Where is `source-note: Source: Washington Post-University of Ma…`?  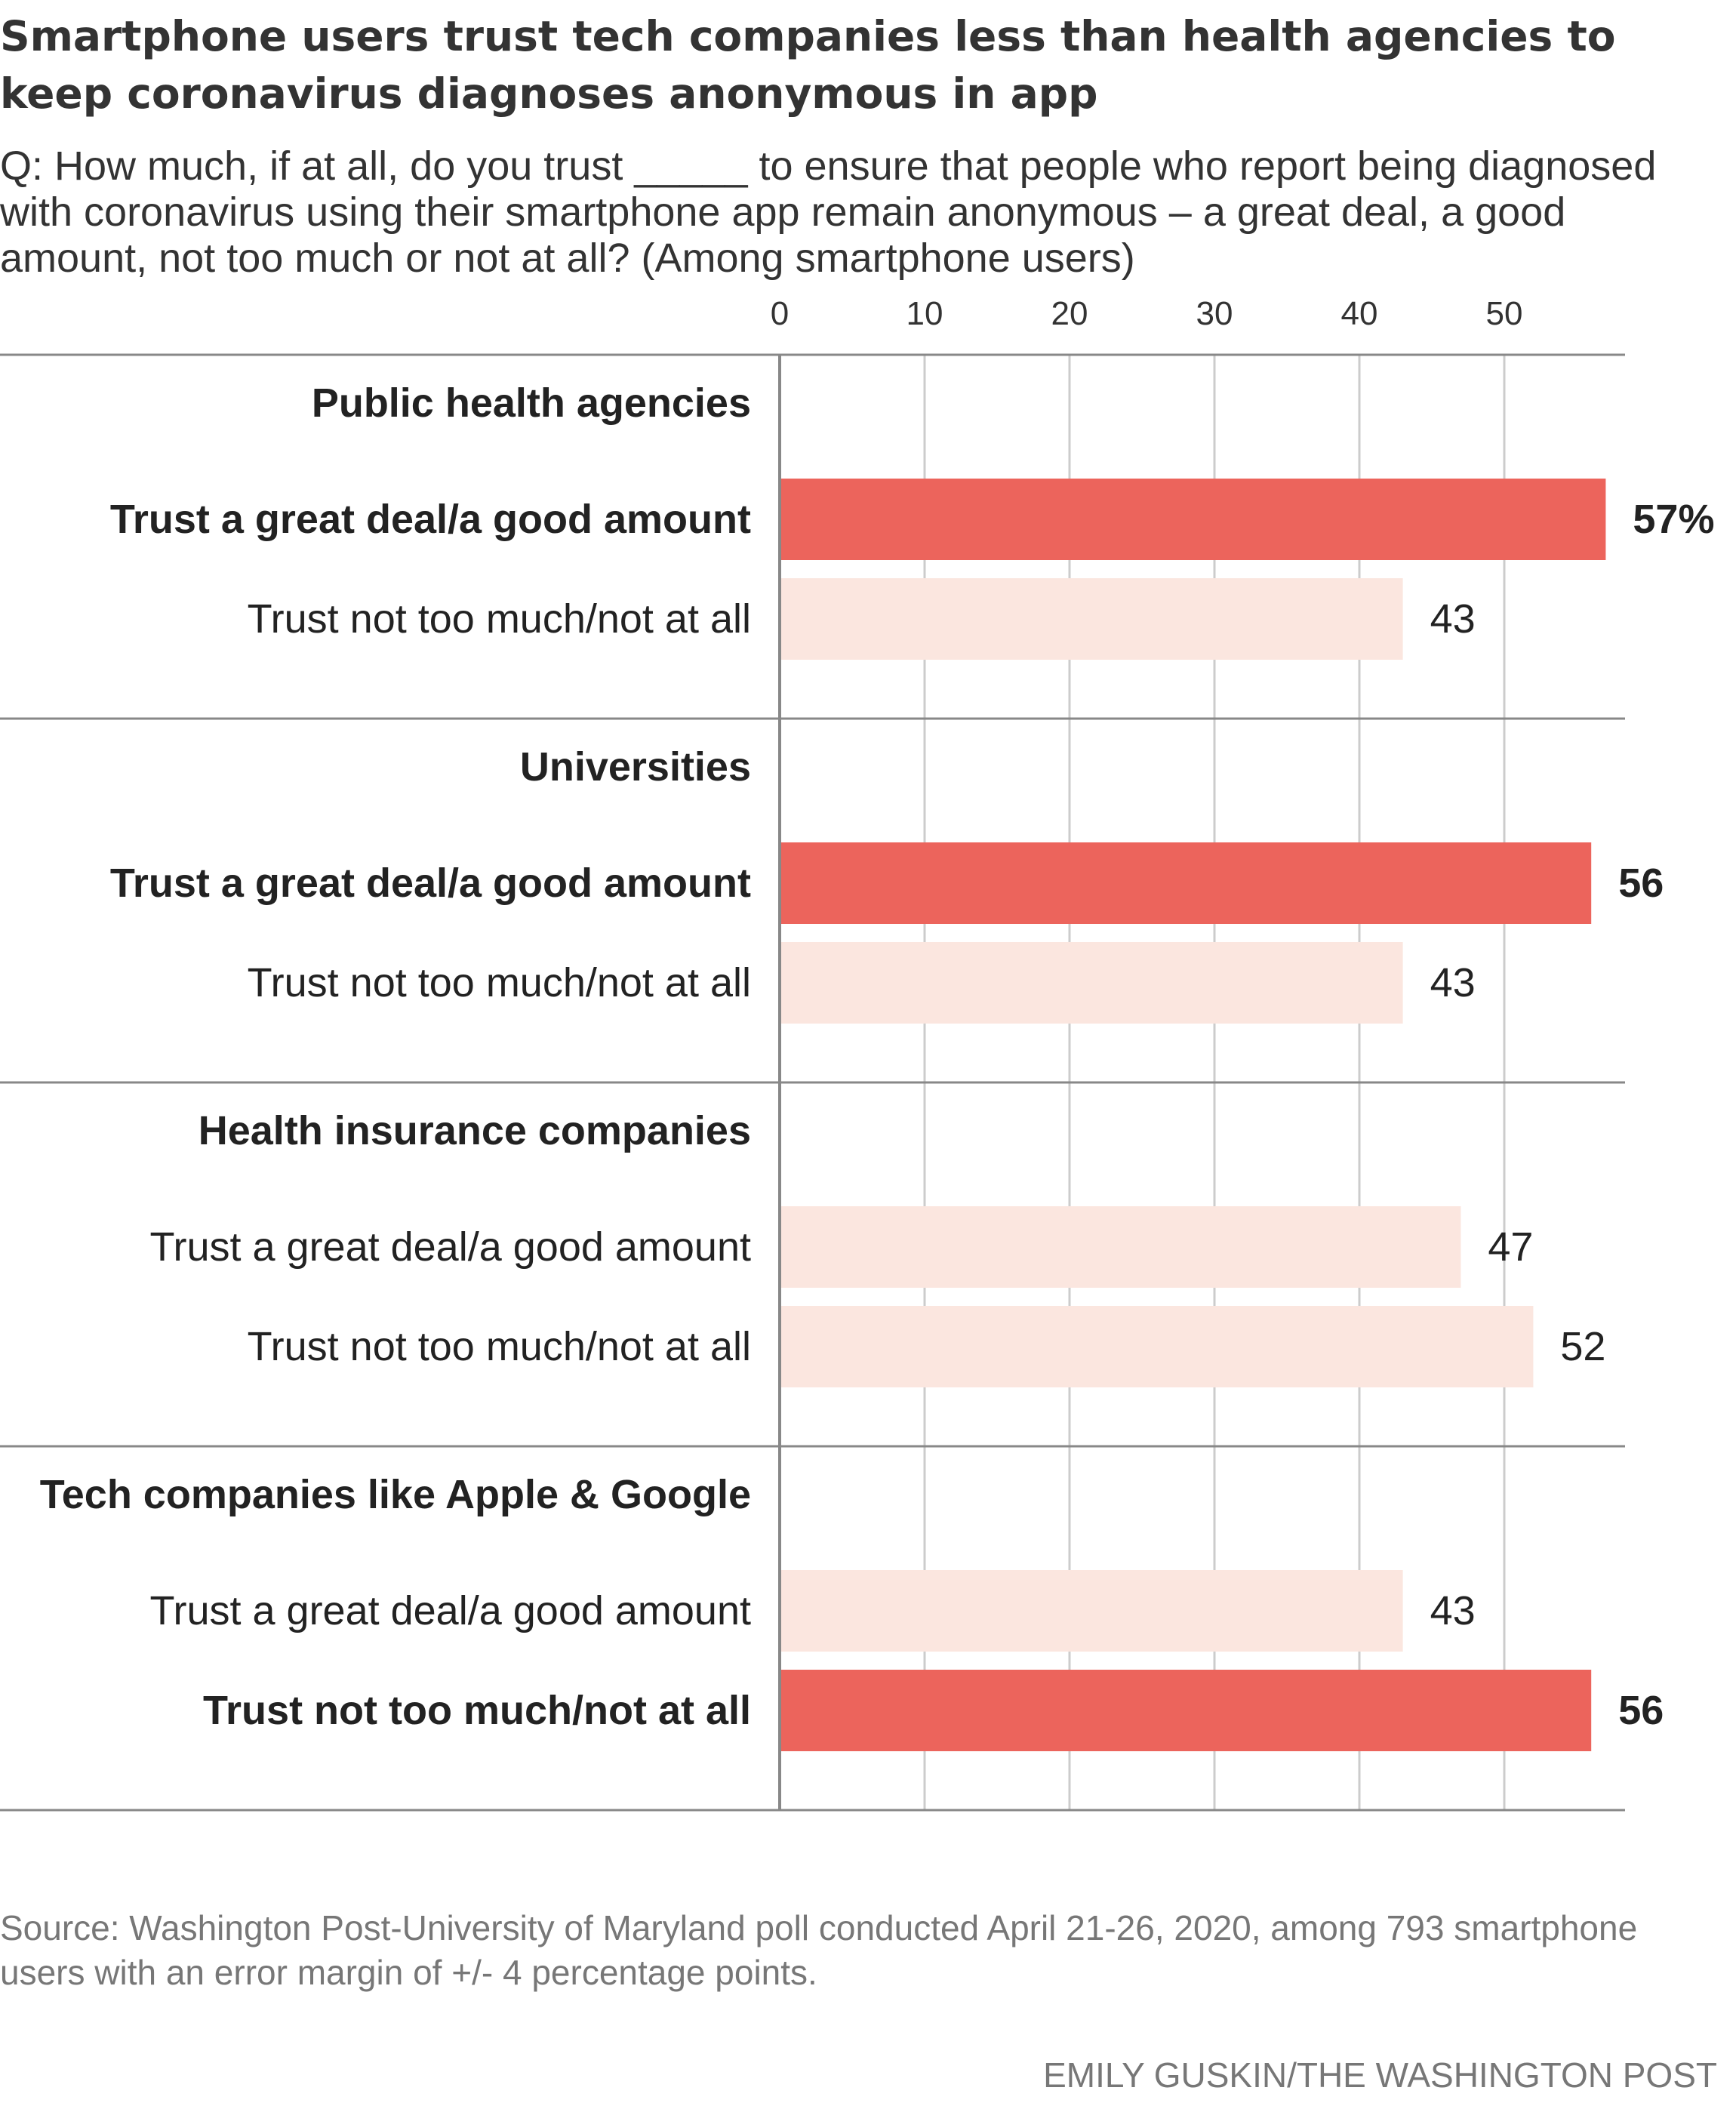
source-note: Source: Washington Post-University of Ma… is located at coordinates (819, 1950).